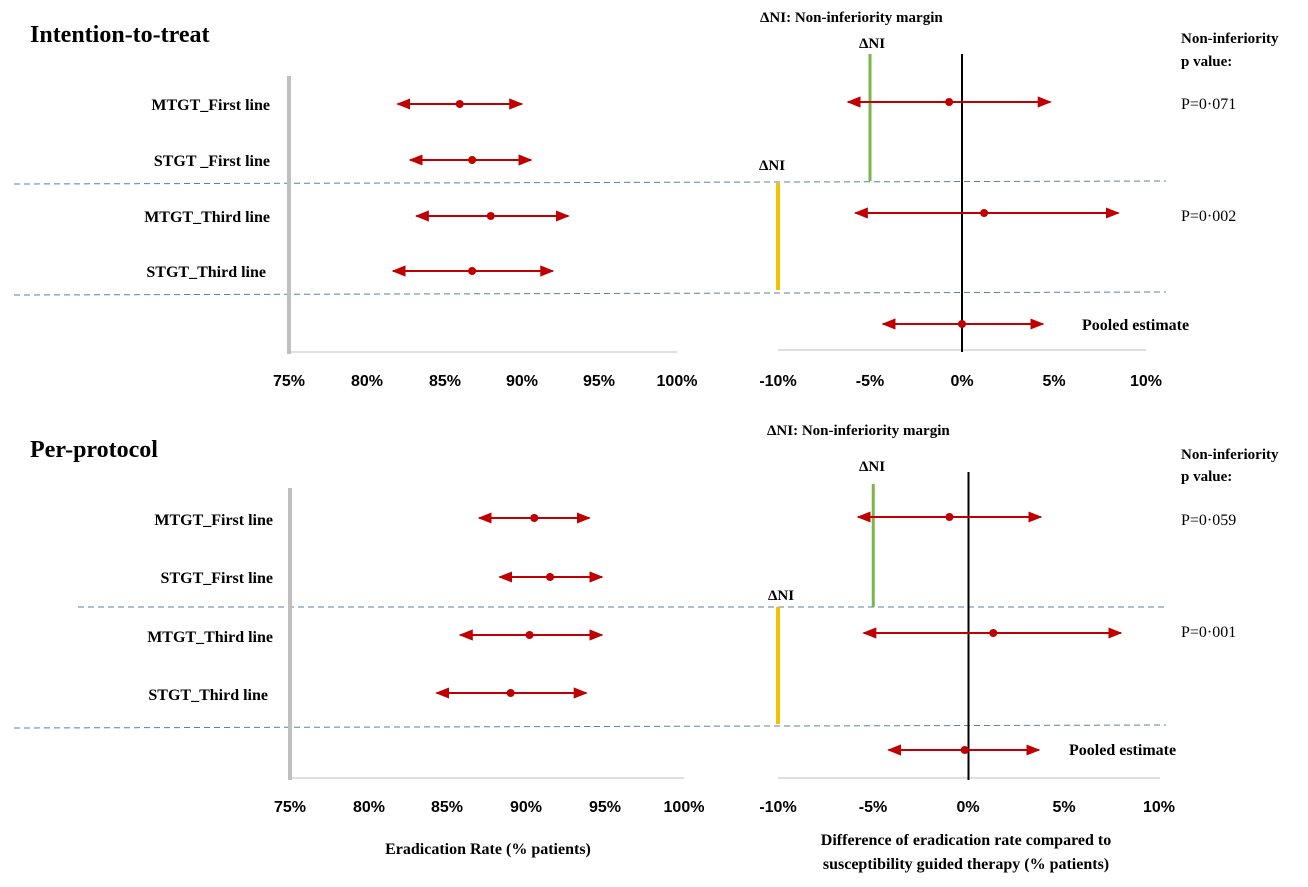 Image resolution: width=1308 pixels, height=887 pixels. Describe the element at coordinates (1208, 104) in the screenshot. I see `pvalue-text: P=0·071` at that location.